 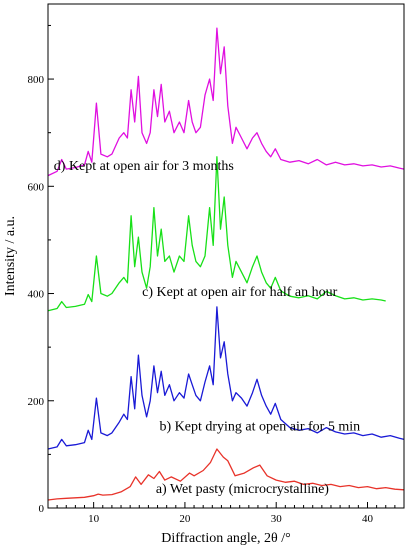 I want to click on x-tick-label: 20, so click(x=185, y=519).